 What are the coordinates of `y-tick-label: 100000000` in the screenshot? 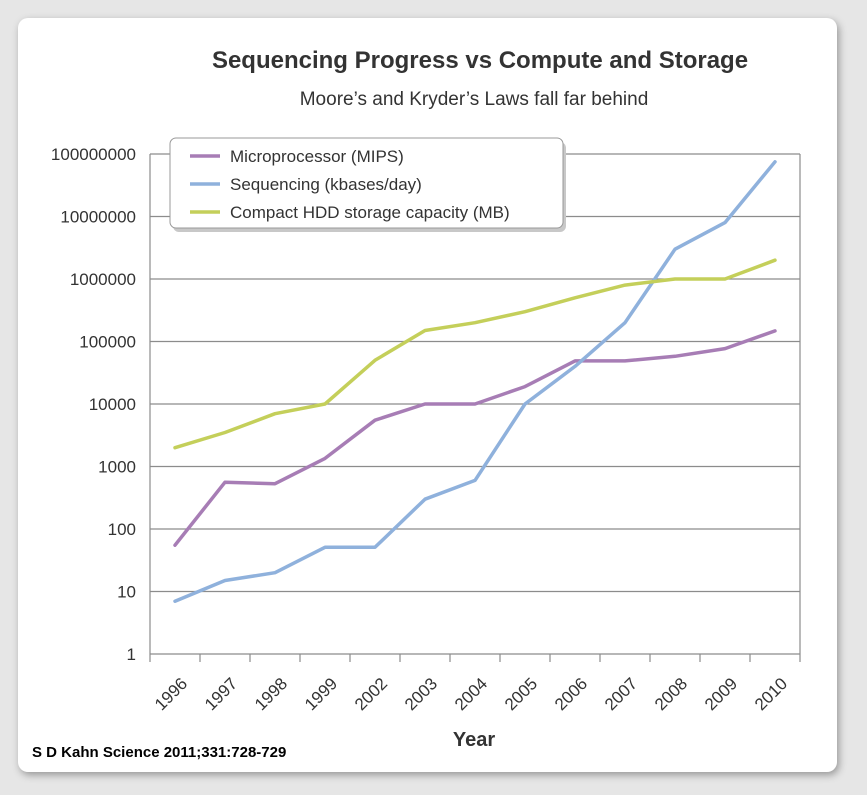 It's located at (93, 154).